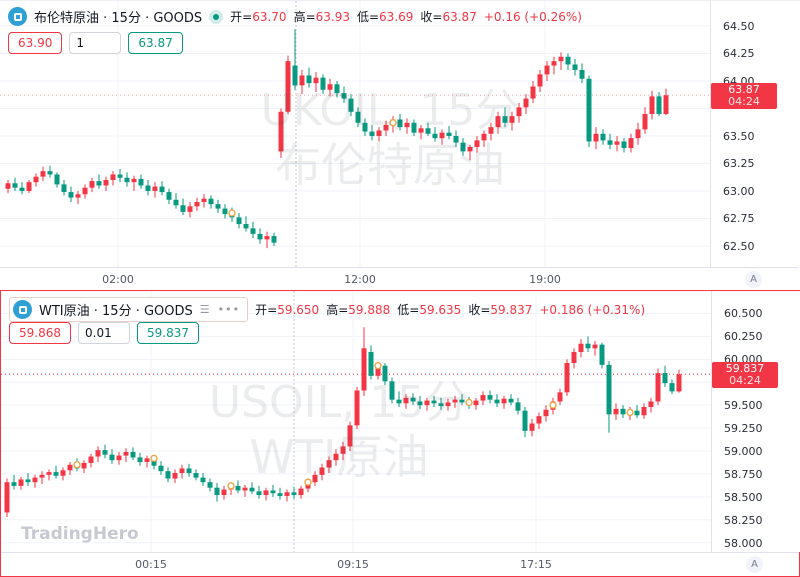 The height and width of the screenshot is (577, 800). Describe the element at coordinates (743, 543) in the screenshot. I see `price-tick: 58.000` at that location.